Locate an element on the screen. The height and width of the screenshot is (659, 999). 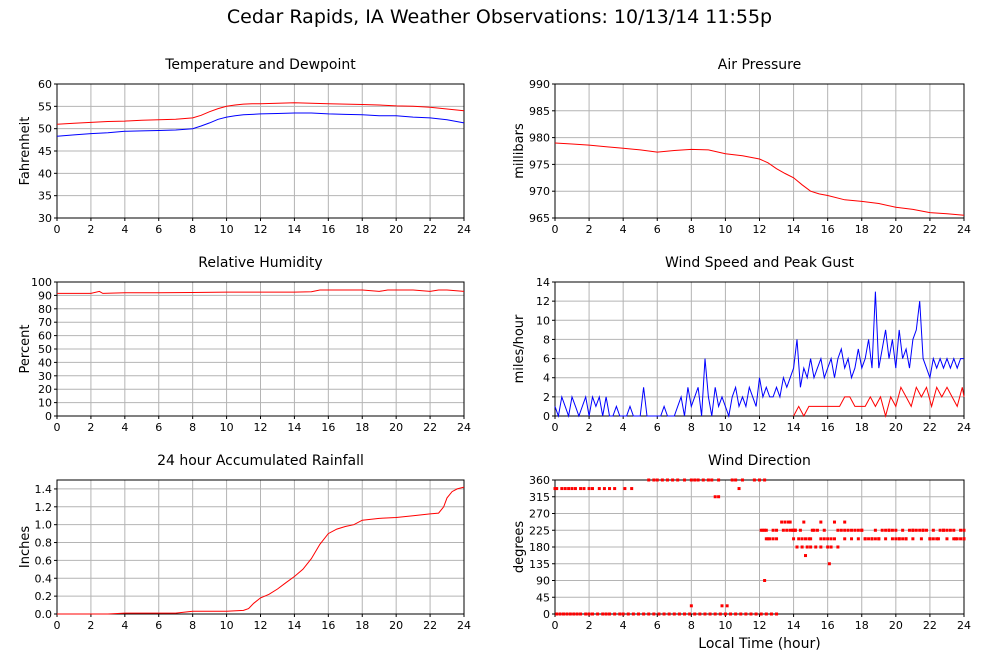
x-tick-label: 2 is located at coordinates (90, 625).